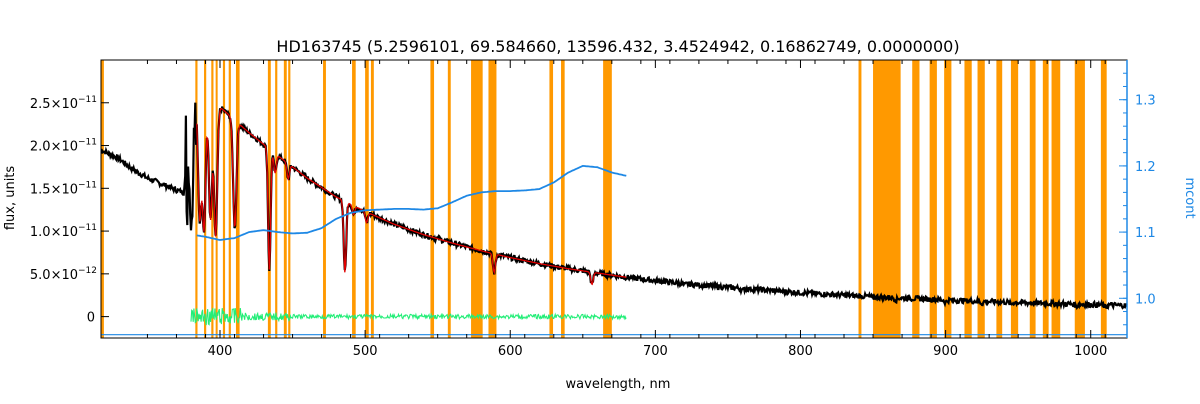  Describe the element at coordinates (945, 351) in the screenshot. I see `x-tick-label: 900` at that location.